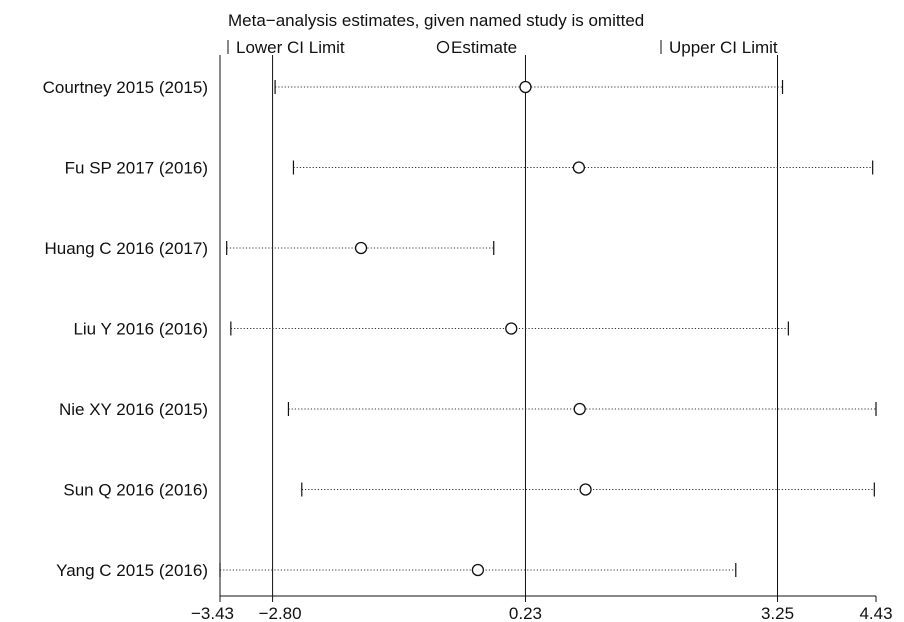  I want to click on study-label: Yang C 2015 (2016), so click(132, 570).